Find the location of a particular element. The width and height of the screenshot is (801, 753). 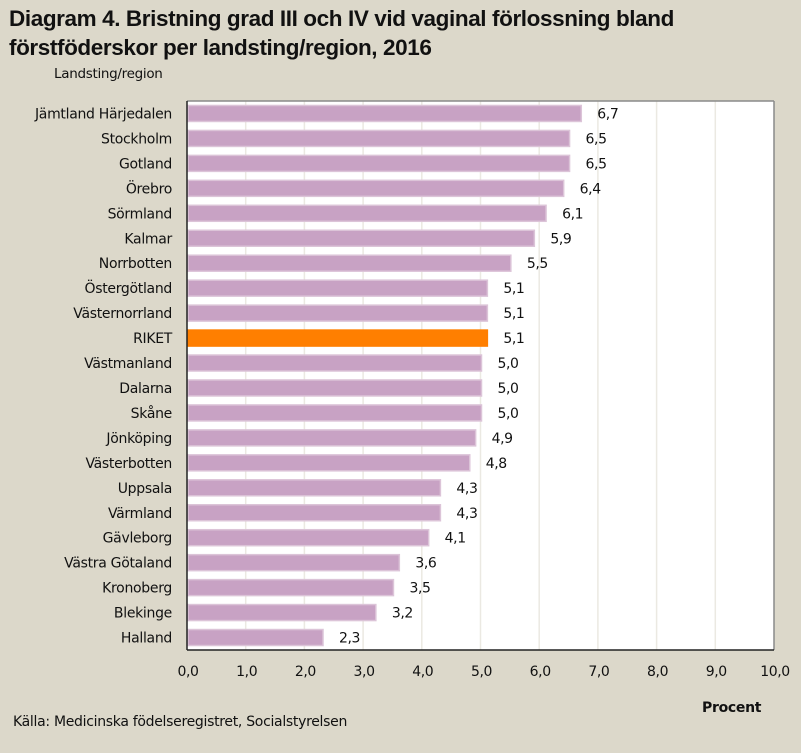

category-label: Uppsala is located at coordinates (145, 489).